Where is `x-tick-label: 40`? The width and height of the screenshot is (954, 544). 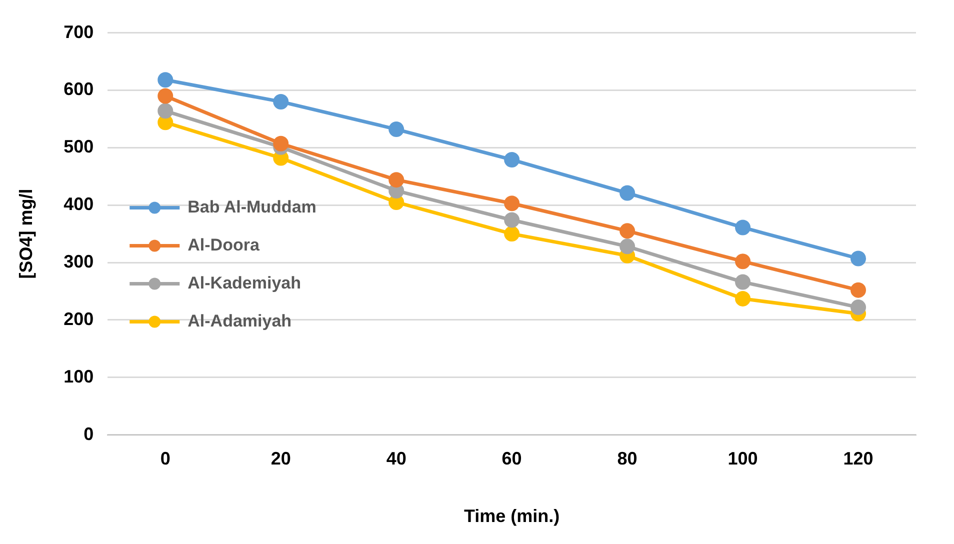
x-tick-label: 40 is located at coordinates (396, 458).